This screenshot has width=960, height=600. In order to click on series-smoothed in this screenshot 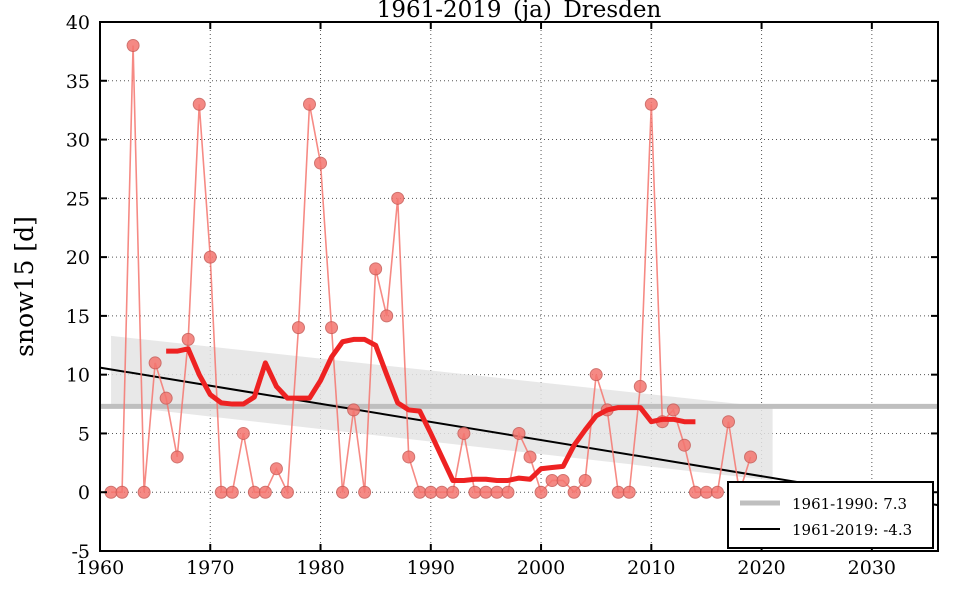, I will do `click(431, 409)`.